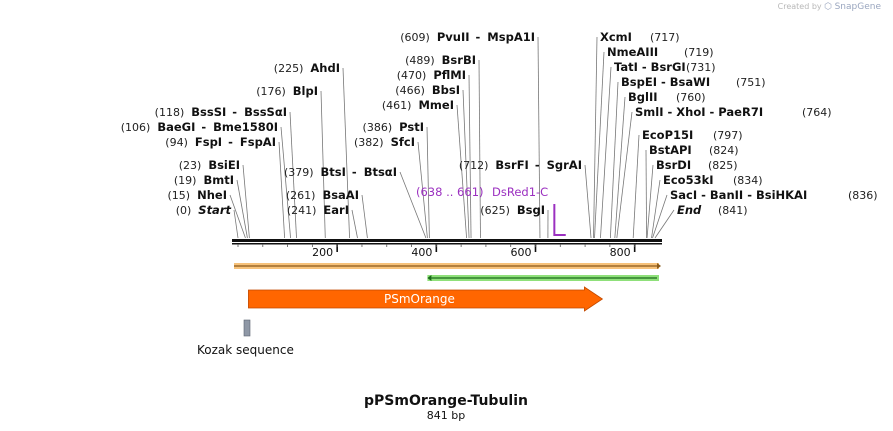 The height and width of the screenshot is (431, 893). What do you see at coordinates (673, 165) in the screenshot?
I see `enzyme-name: BsrDI` at bounding box center [673, 165].